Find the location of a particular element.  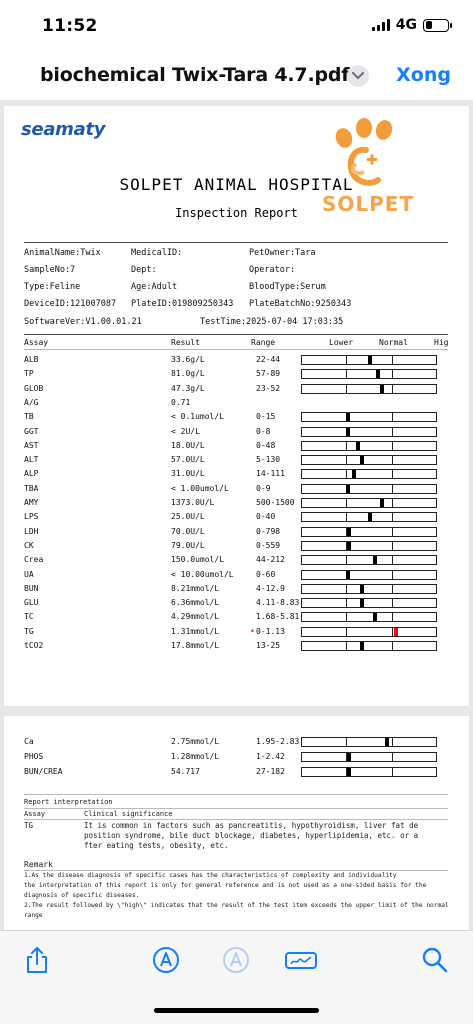

assay-name: GLOB is located at coordinates (34, 388).